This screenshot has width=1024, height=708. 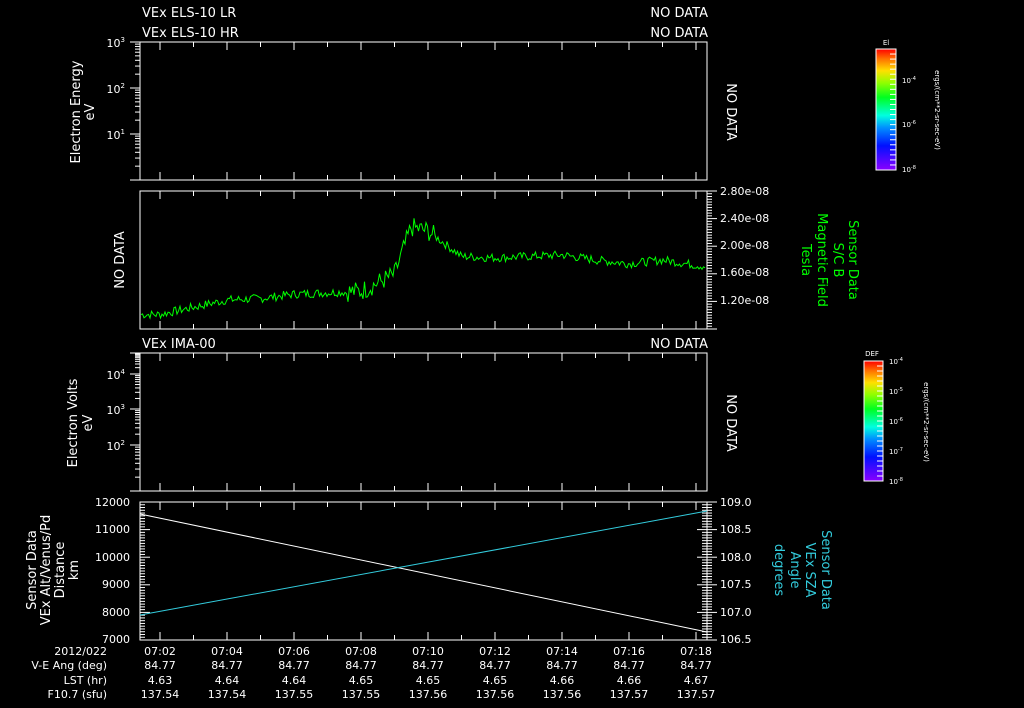 What do you see at coordinates (179, 344) in the screenshot?
I see `ima-title: VEx IMA-00` at bounding box center [179, 344].